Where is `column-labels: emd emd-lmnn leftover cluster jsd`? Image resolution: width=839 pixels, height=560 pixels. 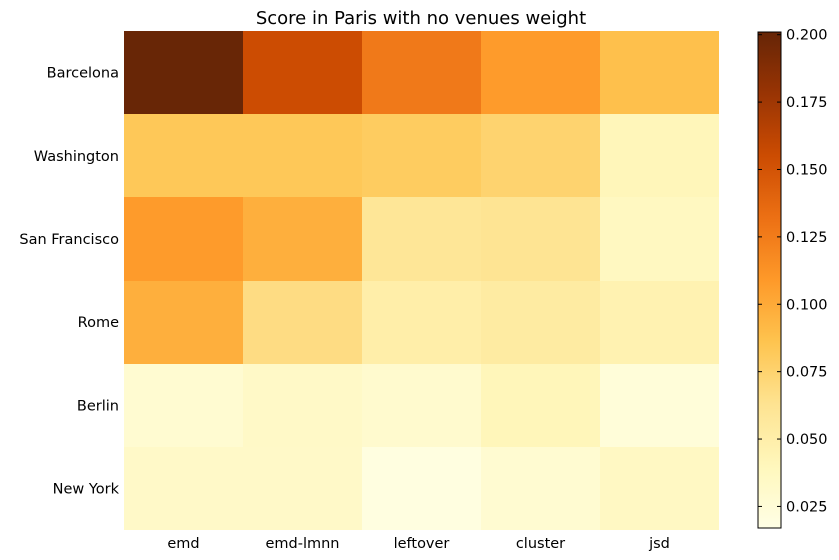 column-labels: emd emd-lmnn leftover cluster jsd is located at coordinates (418, 544).